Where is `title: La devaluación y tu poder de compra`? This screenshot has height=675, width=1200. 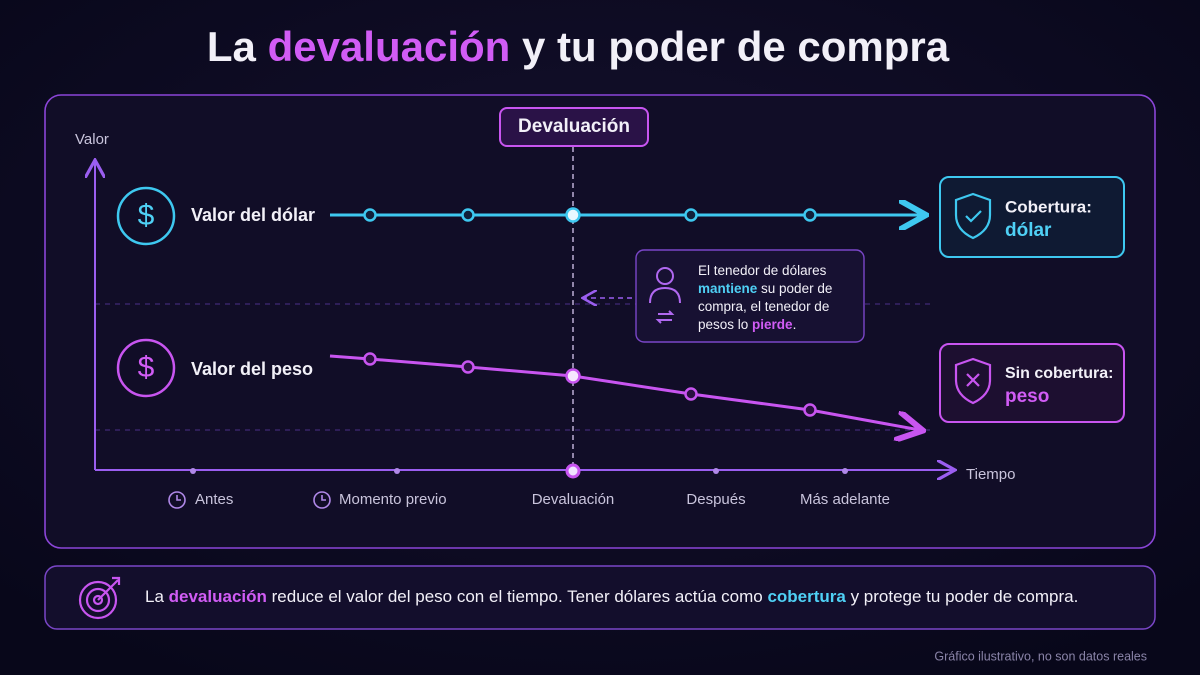 title: La devaluación y tu poder de compra is located at coordinates (578, 46).